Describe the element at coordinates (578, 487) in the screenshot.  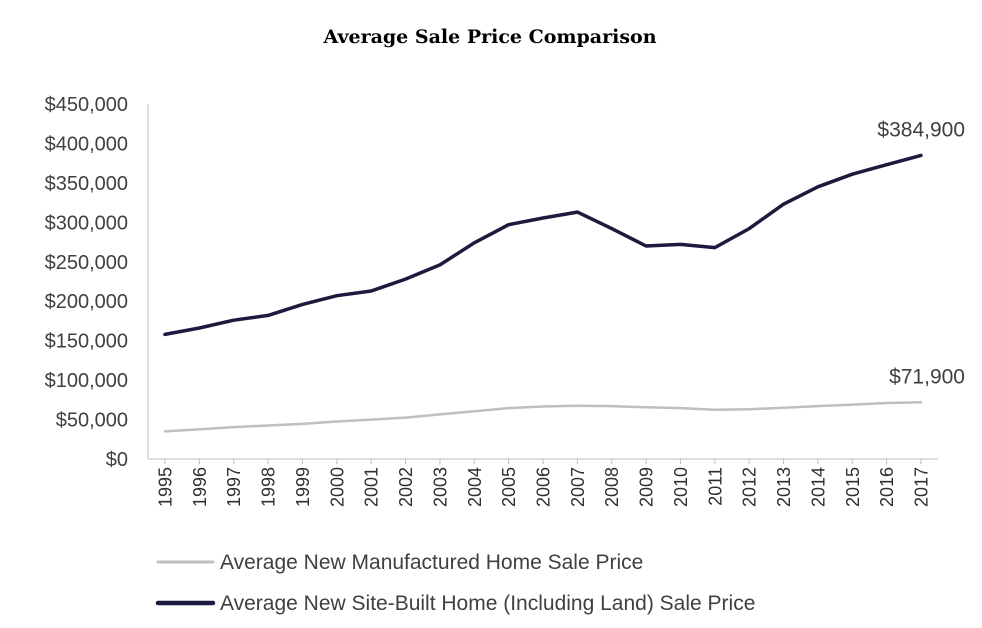
I see `x-tick-label: 2007` at that location.